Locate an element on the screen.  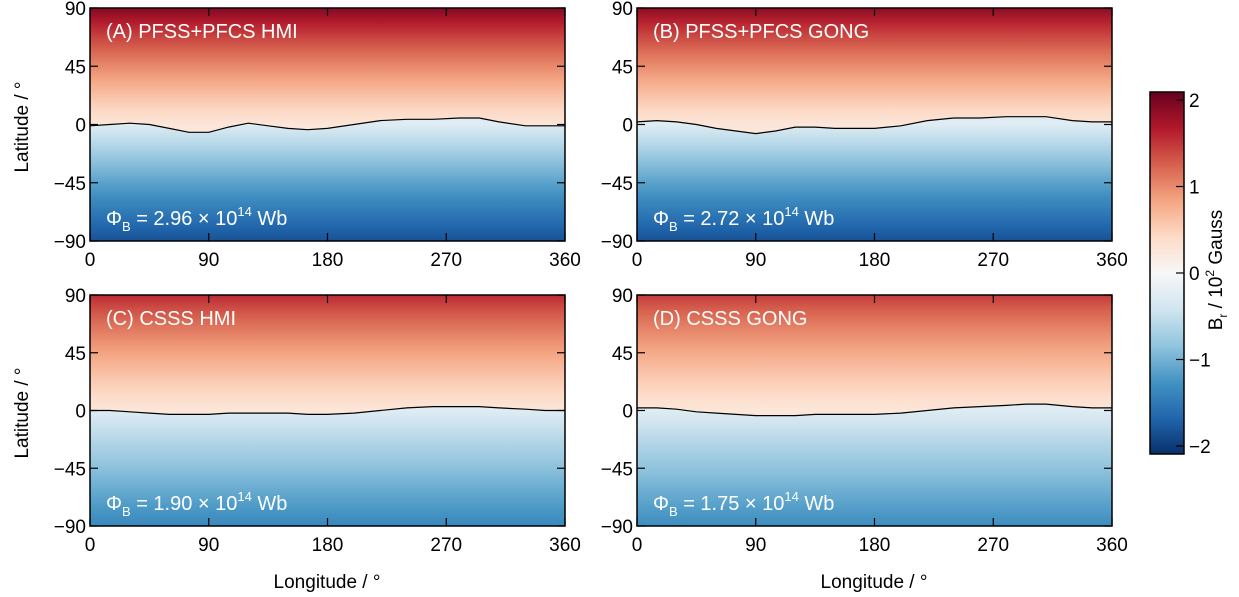
panel-a-plot-area is located at coordinates (327, 124).